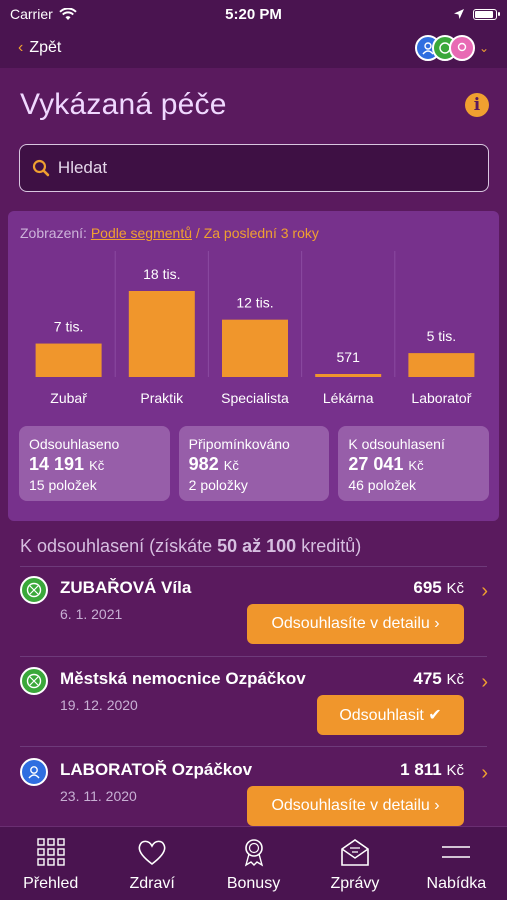 This screenshot has height=900, width=507. Describe the element at coordinates (396, 444) in the screenshot. I see `card-label: K odsouhlasení` at that location.